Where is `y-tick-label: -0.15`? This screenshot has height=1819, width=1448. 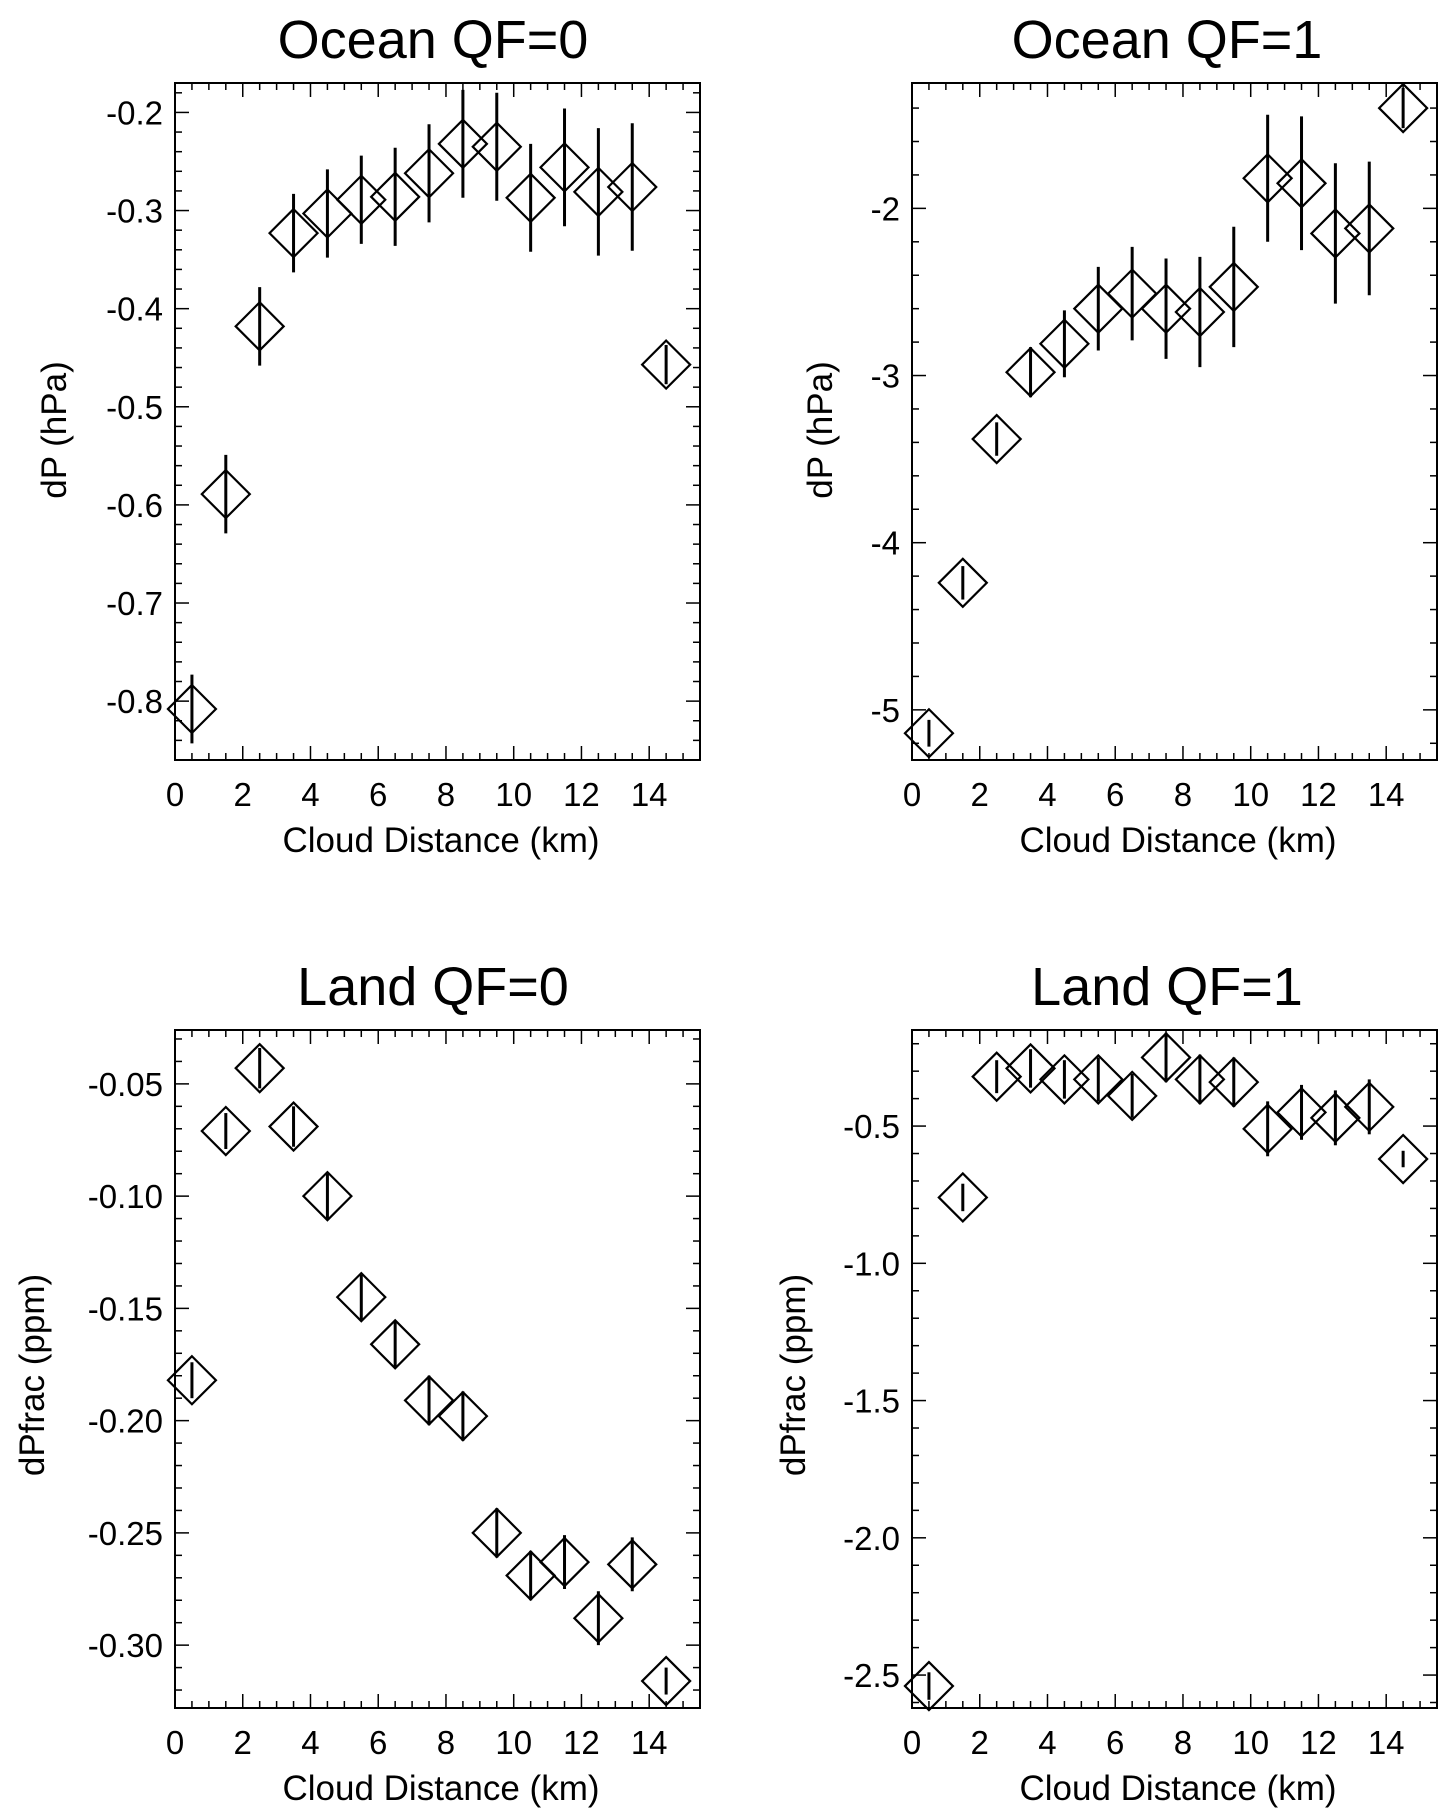
y-tick-label: -0.15 is located at coordinates (125, 1308).